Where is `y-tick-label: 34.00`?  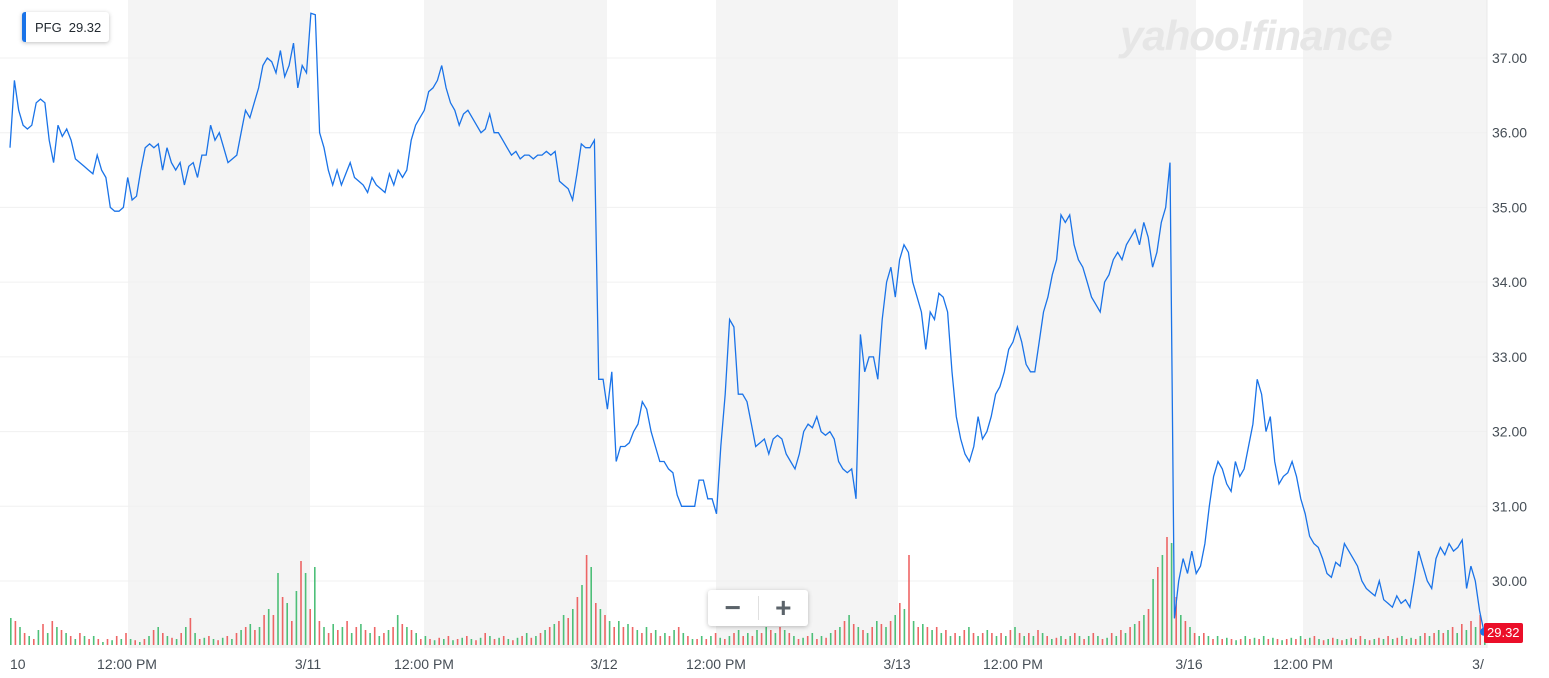 y-tick-label: 34.00 is located at coordinates (1509, 282).